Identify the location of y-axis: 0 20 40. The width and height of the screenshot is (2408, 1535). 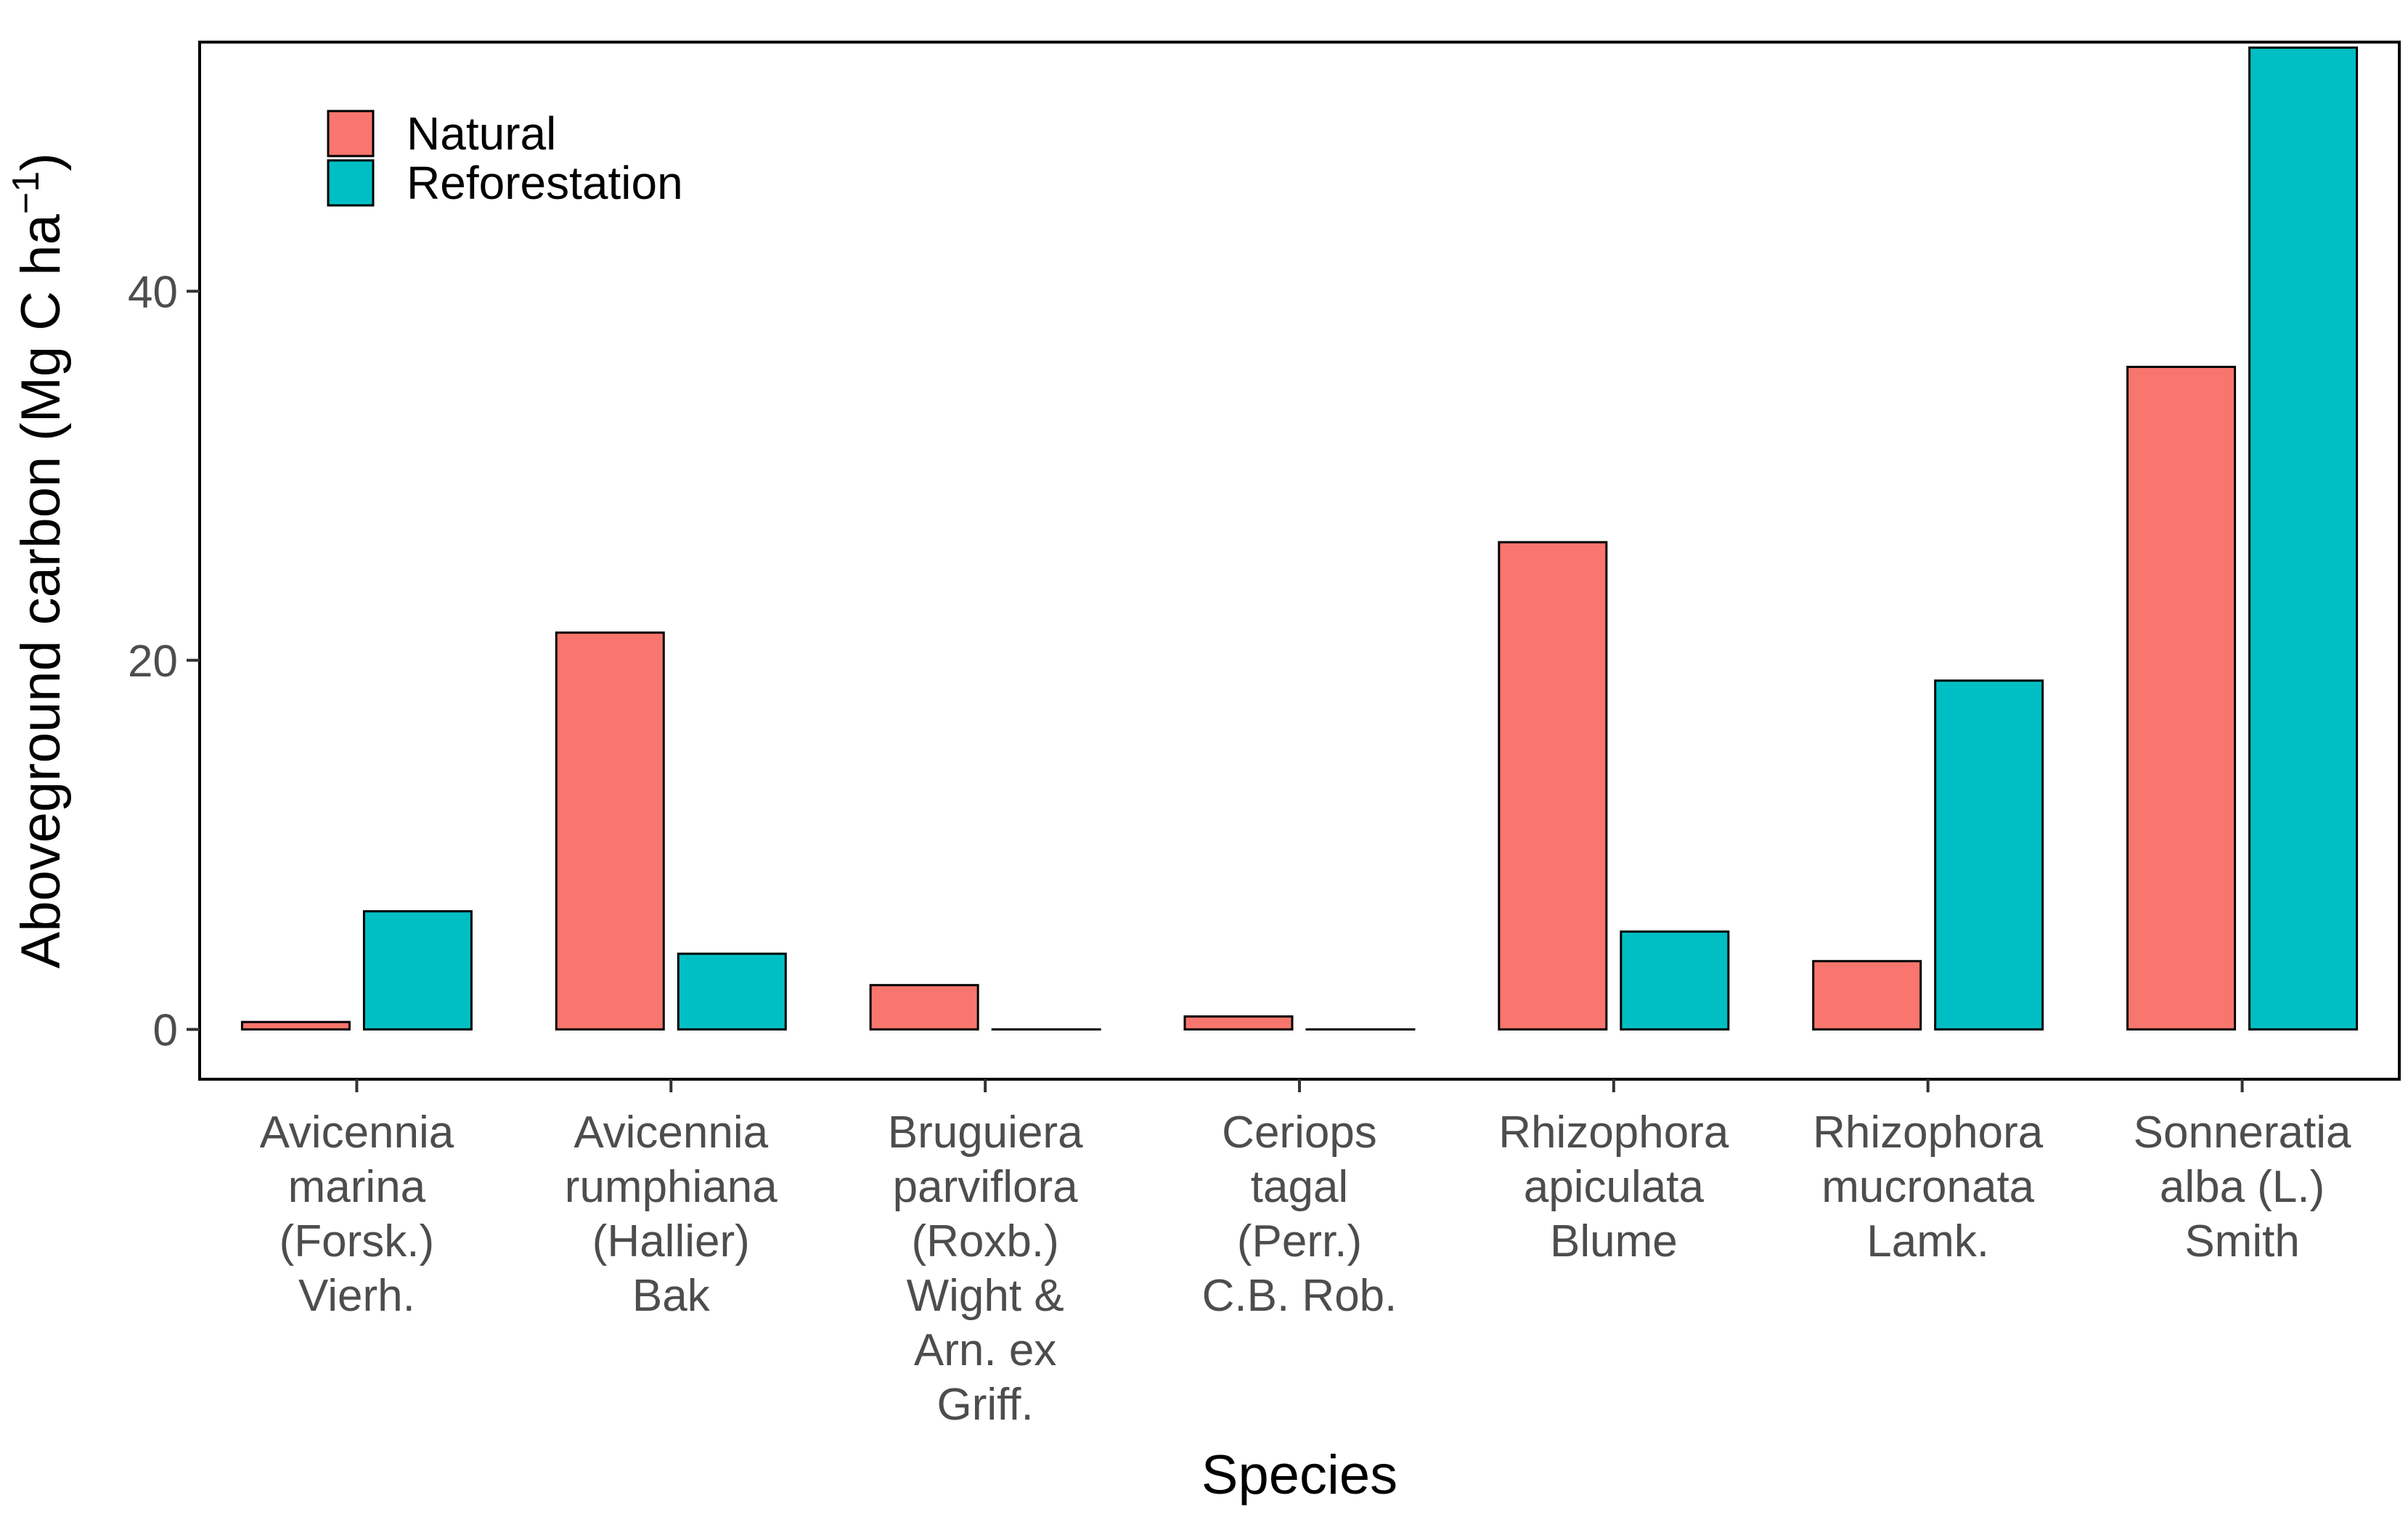
(164, 661).